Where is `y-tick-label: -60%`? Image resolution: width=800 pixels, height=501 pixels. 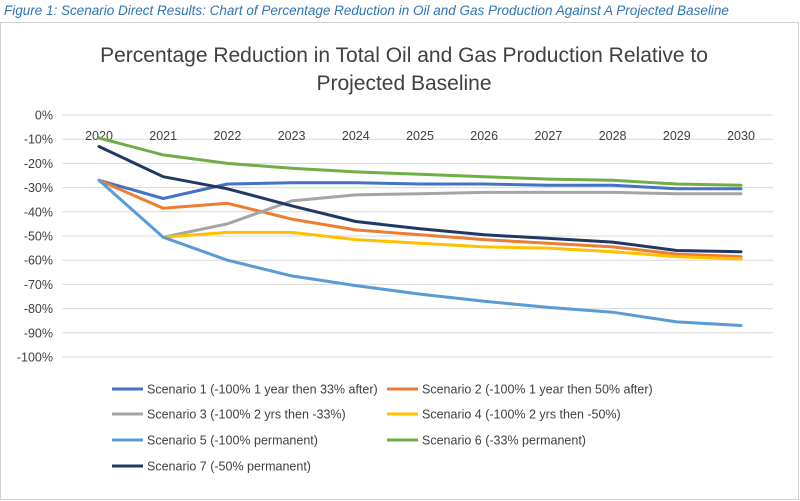
y-tick-label: -60% is located at coordinates (38, 261).